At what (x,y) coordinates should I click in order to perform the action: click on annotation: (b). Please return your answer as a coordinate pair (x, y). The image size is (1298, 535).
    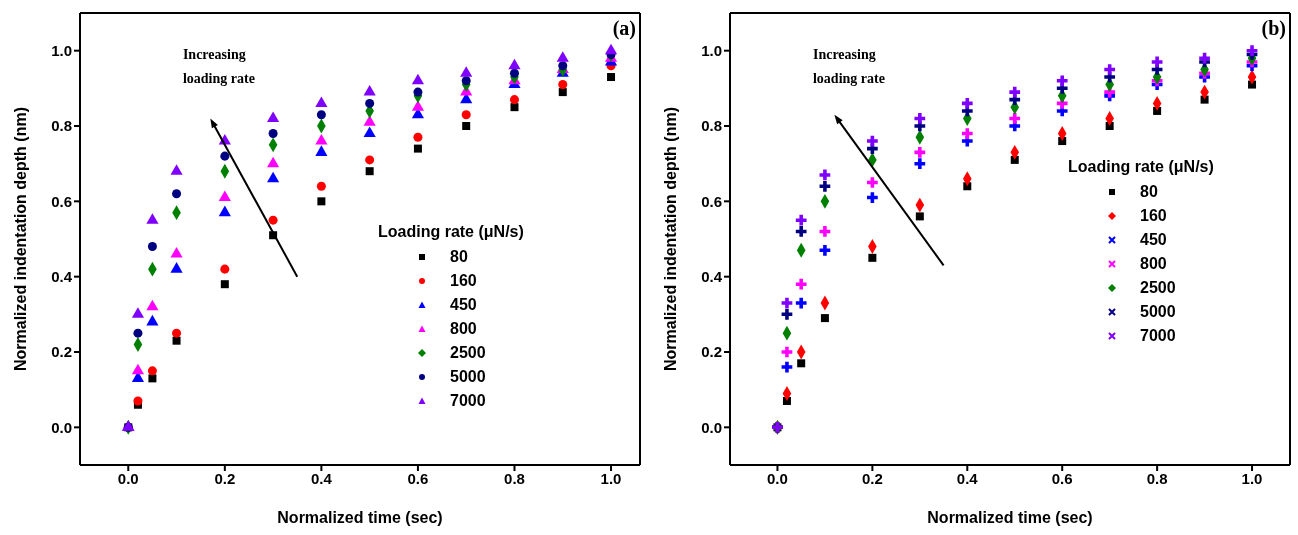
    Looking at the image, I should click on (1273, 28).